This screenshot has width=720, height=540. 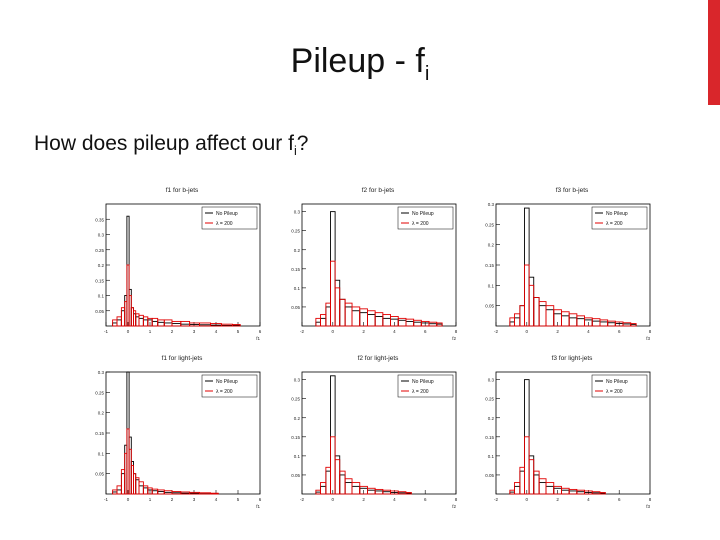 I want to click on x-axis-label: f2, so click(x=454, y=506).